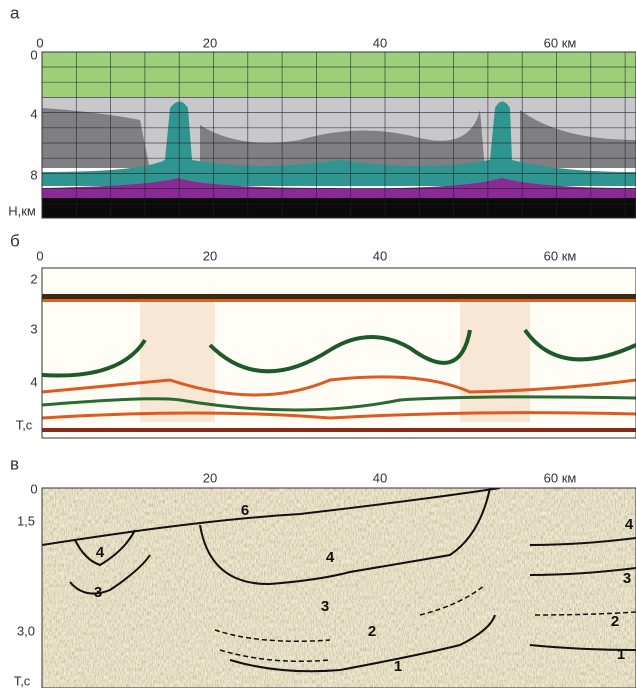 This screenshot has height=688, width=636. Describe the element at coordinates (33, 278) in the screenshot. I see `y-tick-label: 2` at that location.